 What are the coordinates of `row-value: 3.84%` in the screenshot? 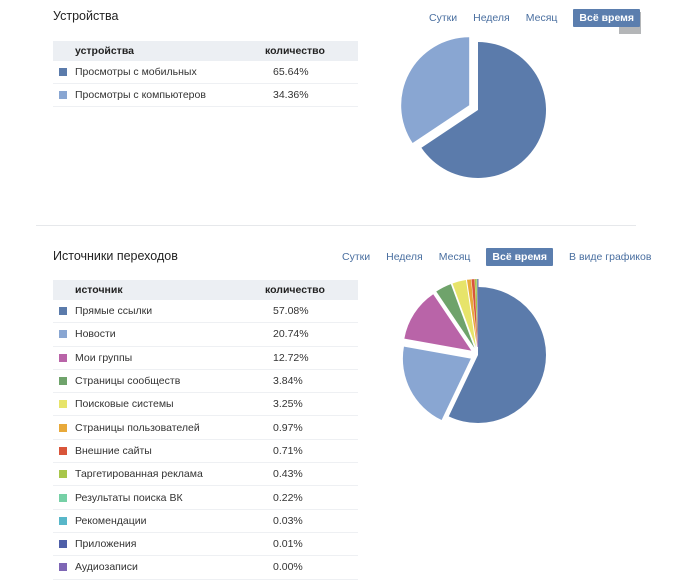 It's located at (303, 381).